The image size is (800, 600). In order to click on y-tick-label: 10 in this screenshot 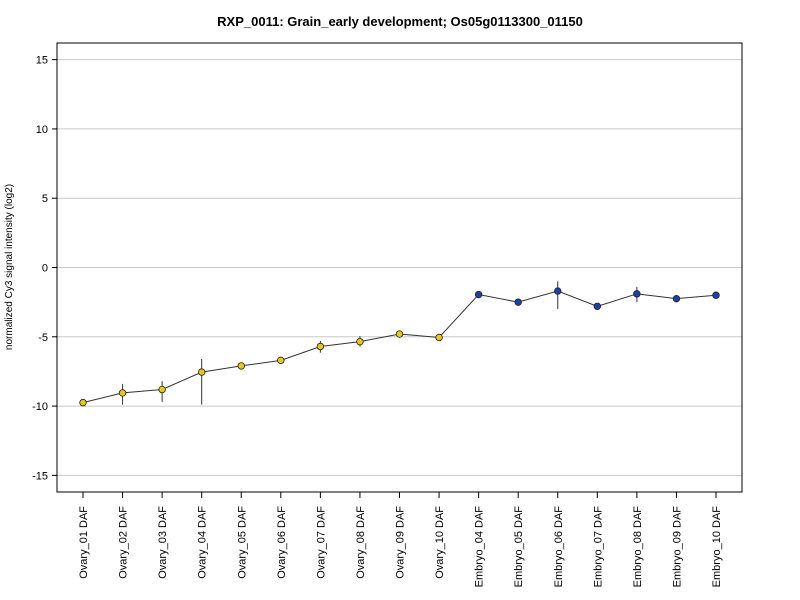, I will do `click(42, 130)`.